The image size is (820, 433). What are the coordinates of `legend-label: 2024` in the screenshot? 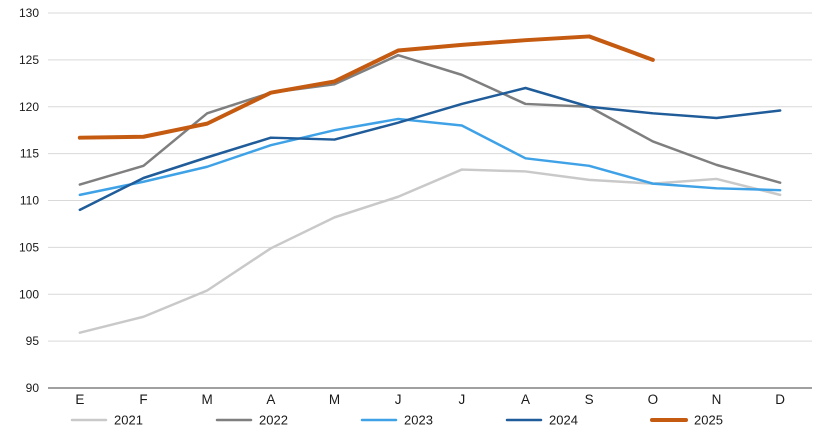 It's located at (563, 420).